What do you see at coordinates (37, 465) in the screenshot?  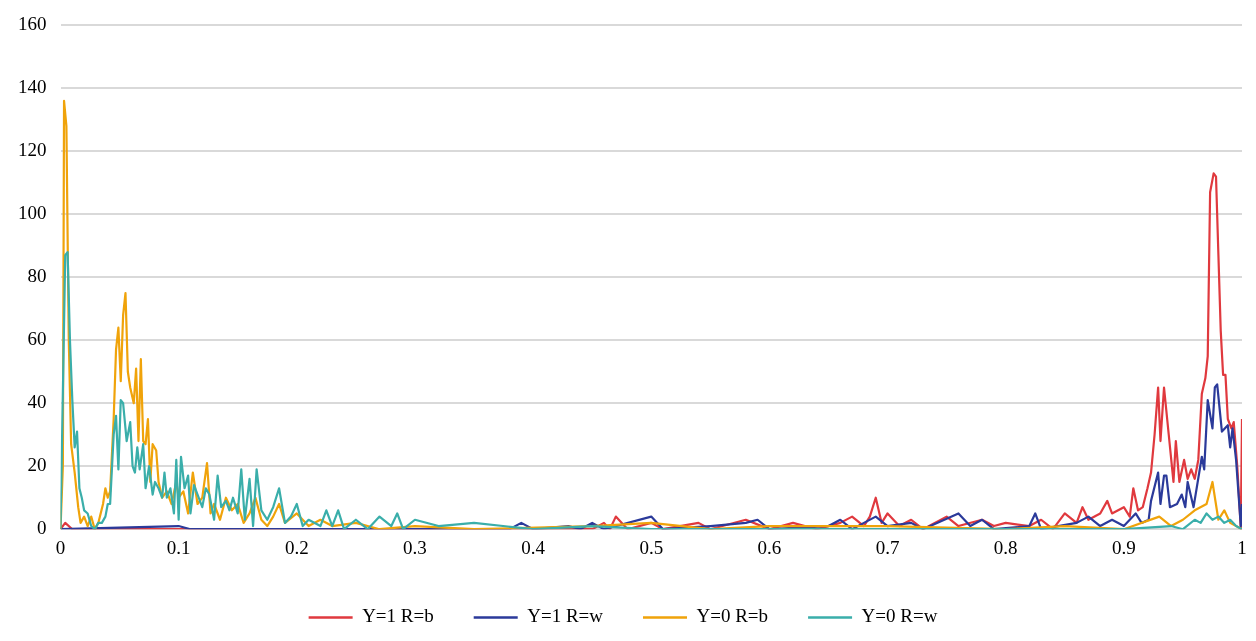 I see `y-tick-label: 20` at bounding box center [37, 465].